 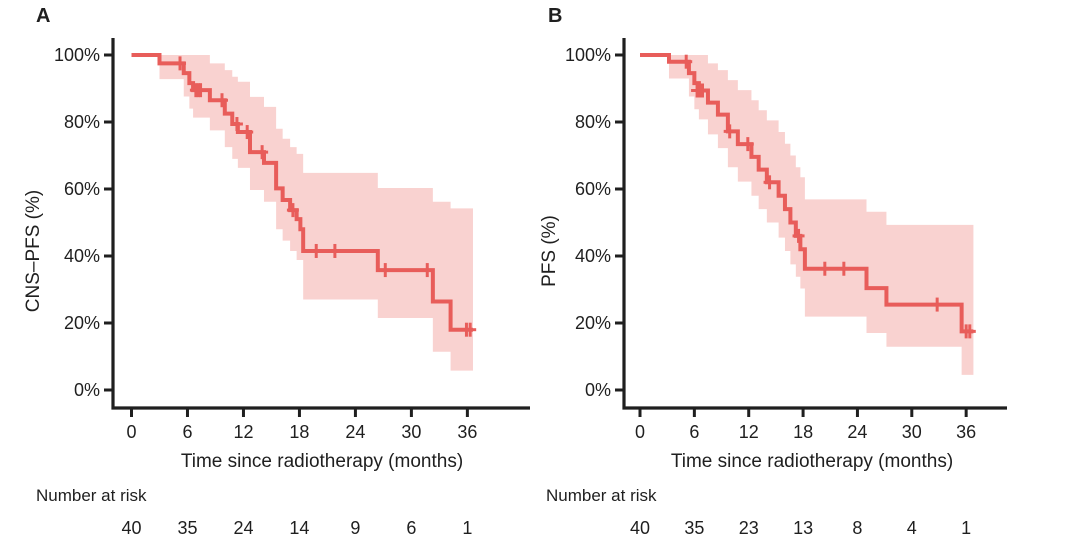 I want to click on panel-letter-b: B, so click(x=555, y=16).